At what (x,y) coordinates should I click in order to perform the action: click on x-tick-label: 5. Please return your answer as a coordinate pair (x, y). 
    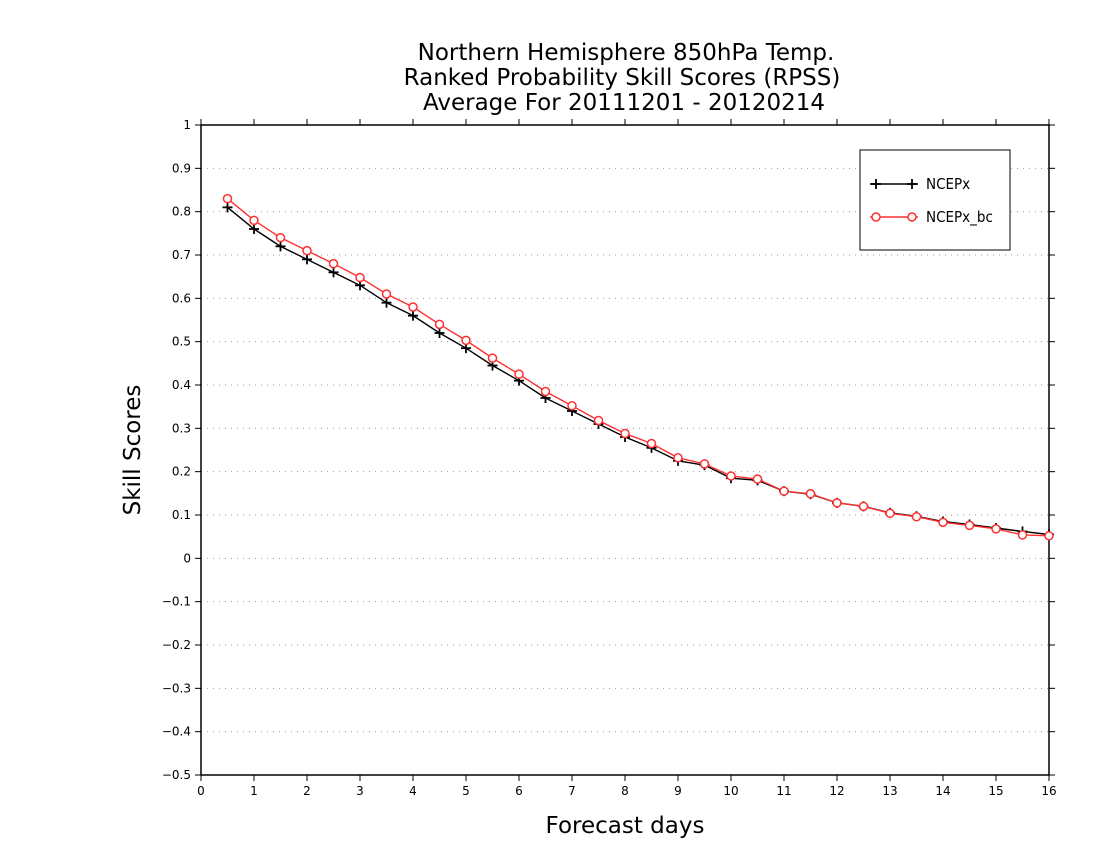
    Looking at the image, I should click on (466, 791).